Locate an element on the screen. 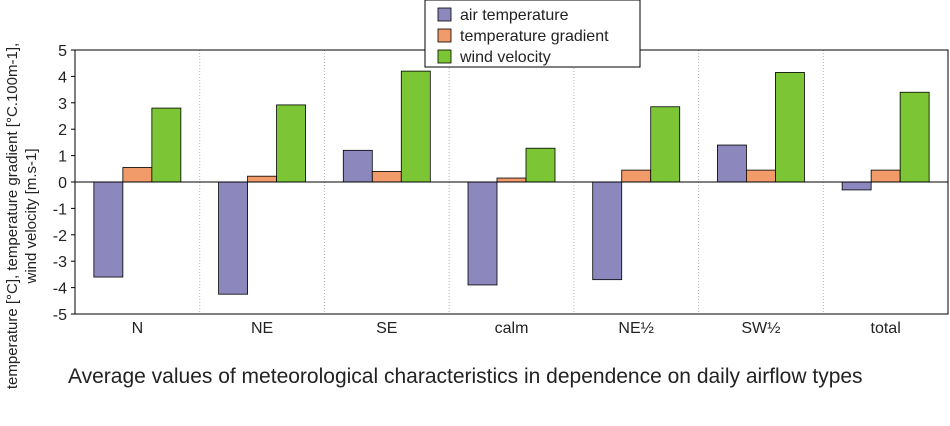  x-axis: N NE SE calm NE½ SW½ total is located at coordinates (516, 328).